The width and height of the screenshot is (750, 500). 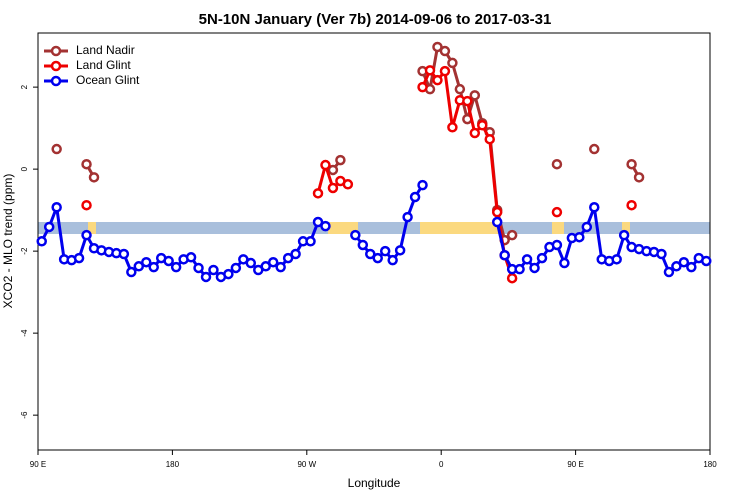 What do you see at coordinates (108, 80) in the screenshot?
I see `legend-label: Ocean Glint` at bounding box center [108, 80].